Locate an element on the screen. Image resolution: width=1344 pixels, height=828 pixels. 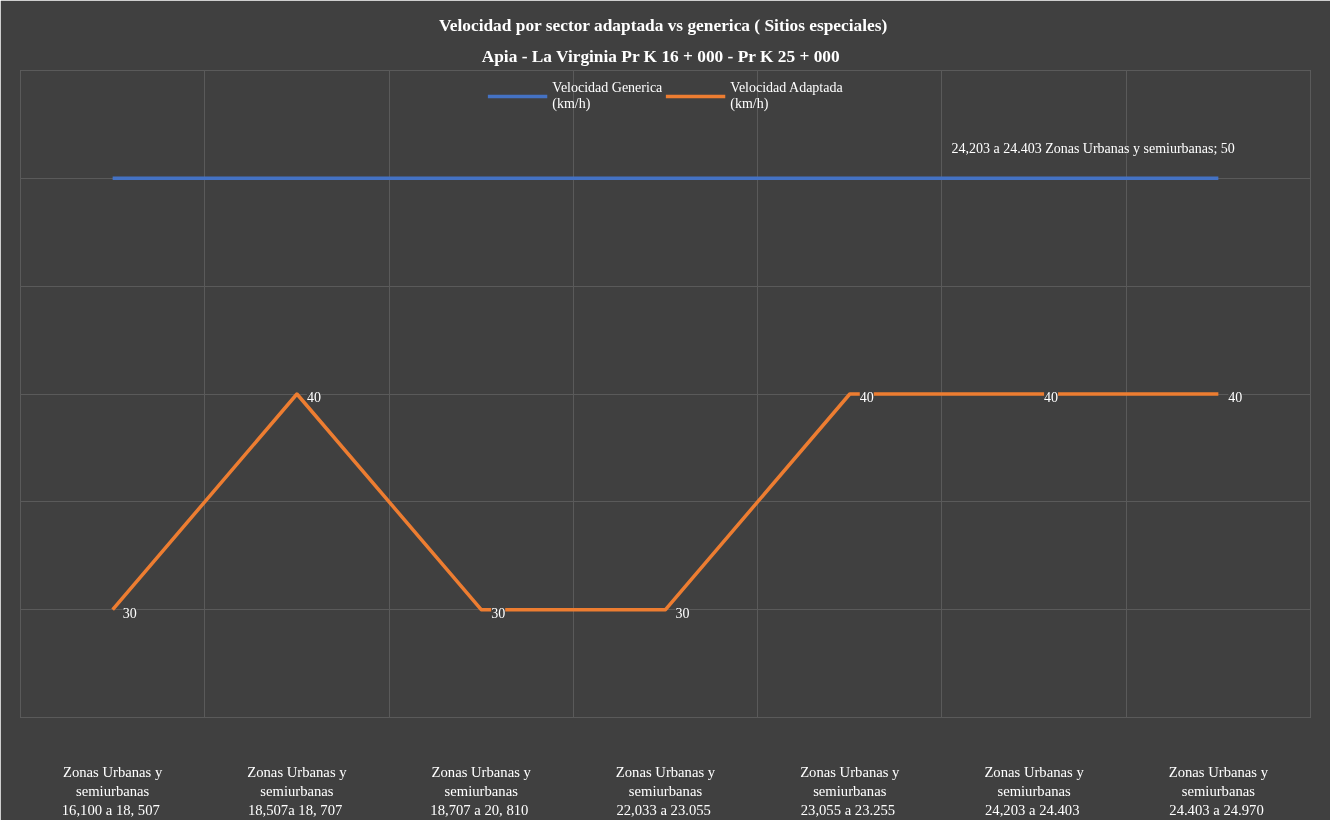
x-tick-label: Zonas Urbanas y semiurbanas 22,033 a 23.055 is located at coordinates (665, 790).